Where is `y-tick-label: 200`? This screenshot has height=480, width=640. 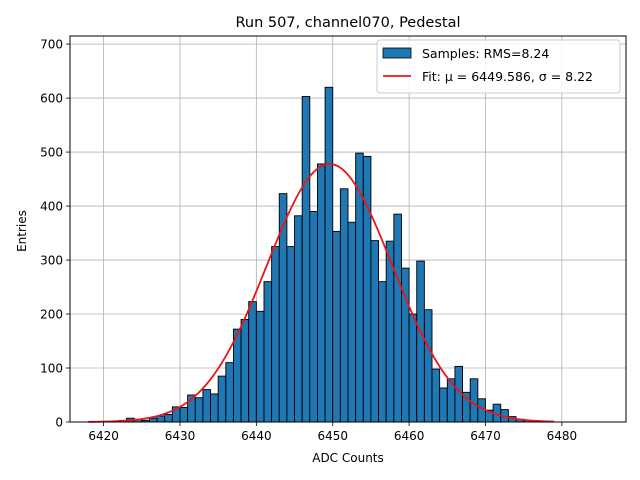 y-tick-label: 200 is located at coordinates (51, 315).